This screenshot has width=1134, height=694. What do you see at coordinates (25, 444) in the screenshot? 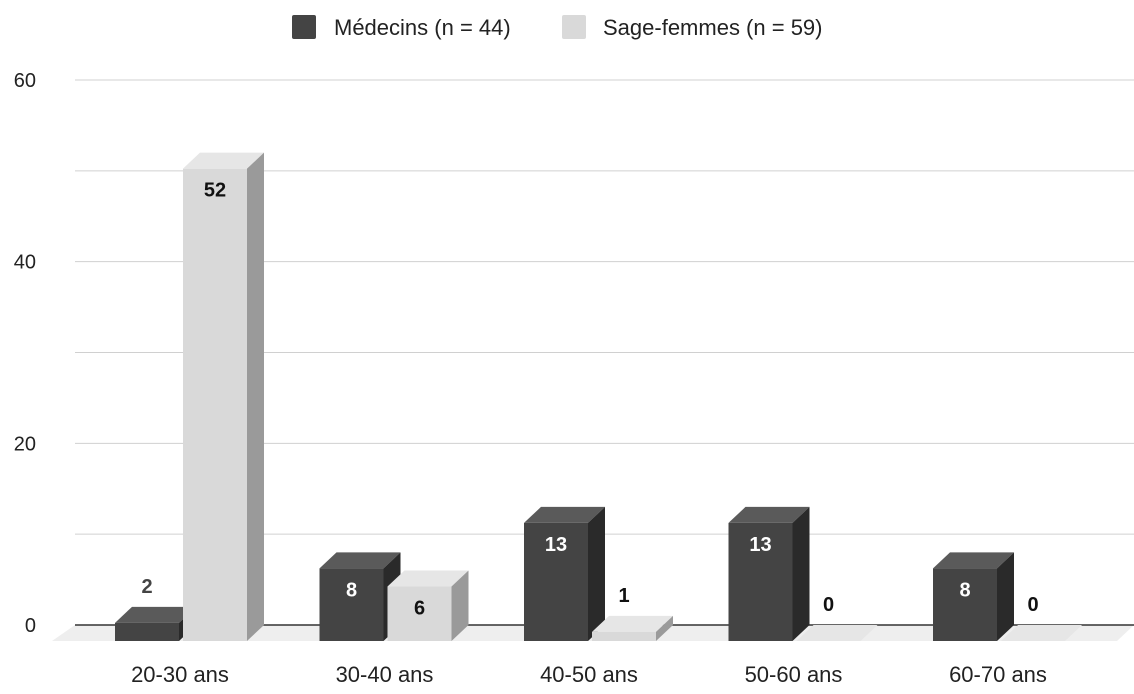
I see `y-tick-label: 20` at bounding box center [25, 444].